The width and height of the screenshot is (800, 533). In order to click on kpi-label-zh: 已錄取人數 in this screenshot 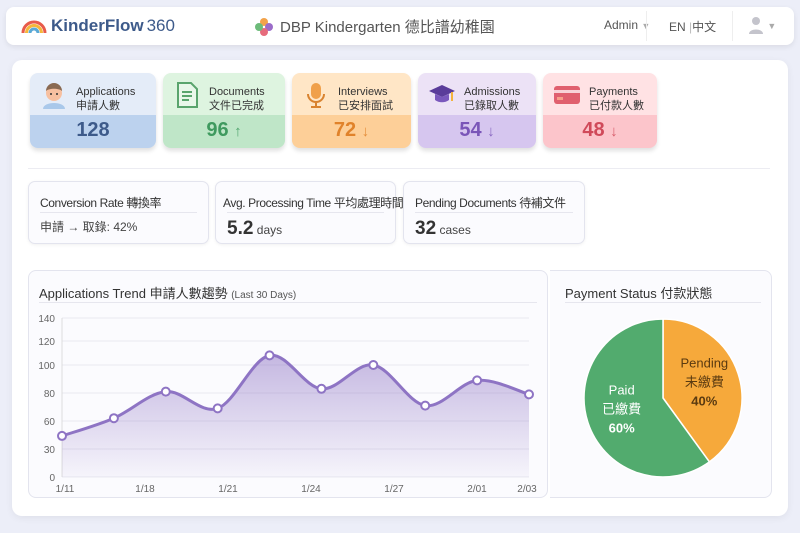, I will do `click(491, 106)`.